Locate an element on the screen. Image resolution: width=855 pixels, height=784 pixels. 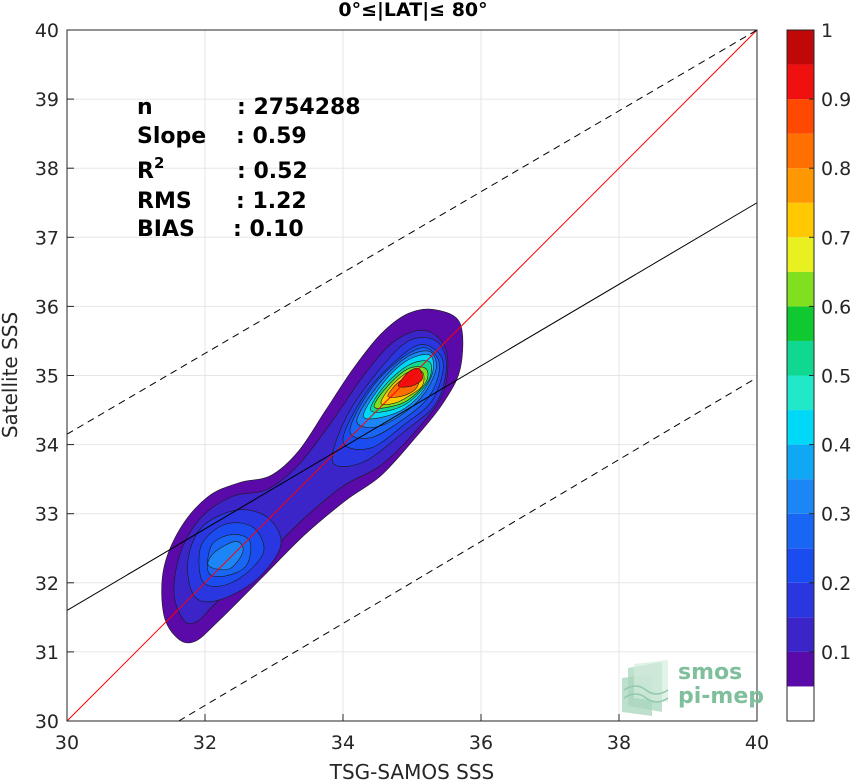
x-tick-label: 30 is located at coordinates (67, 743).